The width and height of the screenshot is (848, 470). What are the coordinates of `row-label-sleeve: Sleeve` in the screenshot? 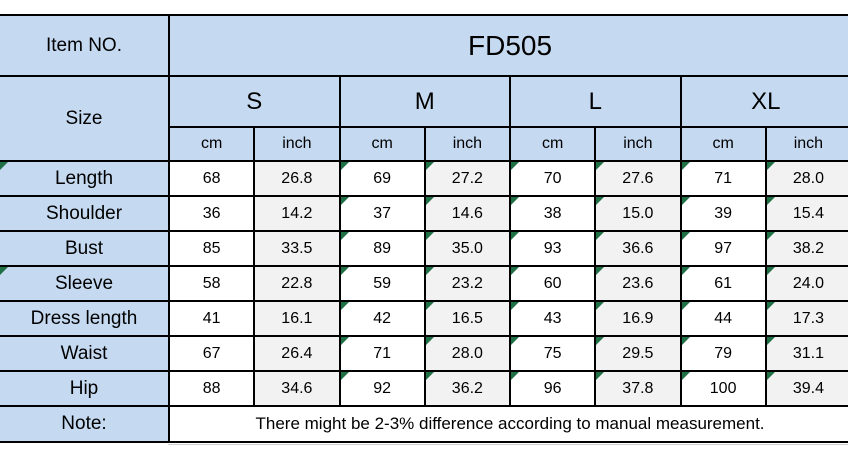 It's located at (84, 283).